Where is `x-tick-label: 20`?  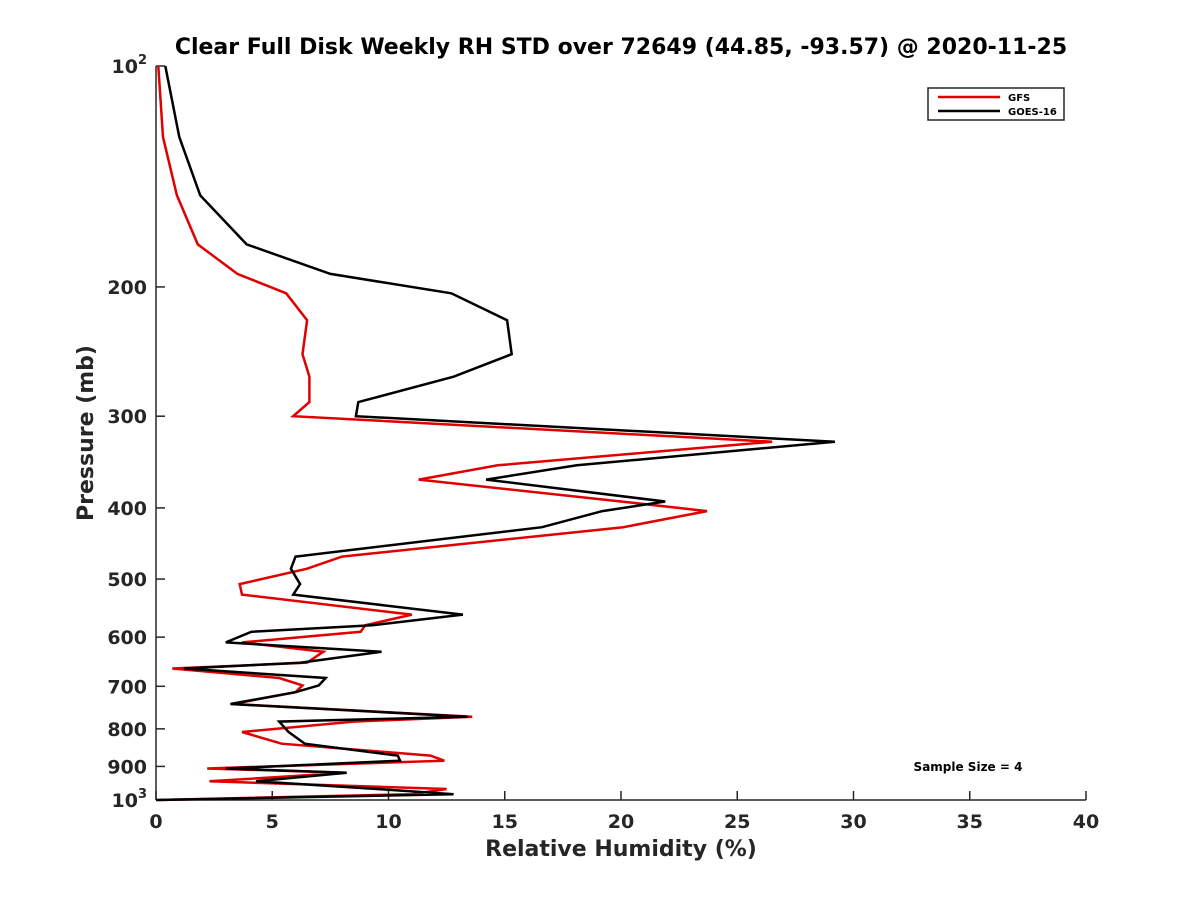 x-tick-label: 20 is located at coordinates (621, 822).